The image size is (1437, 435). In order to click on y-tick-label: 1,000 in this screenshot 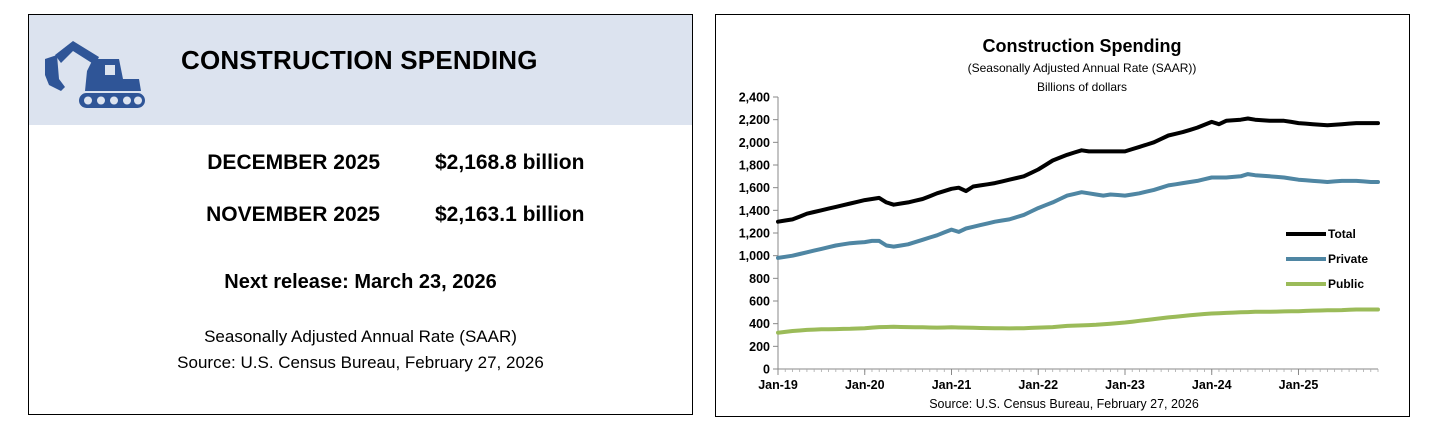, I will do `click(754, 256)`.